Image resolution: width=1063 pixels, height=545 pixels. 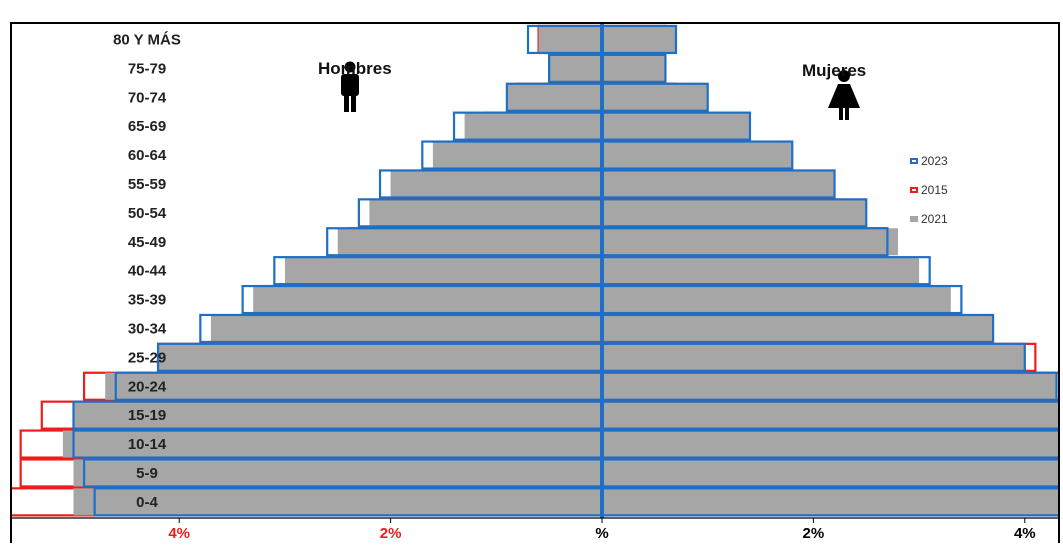 I want to click on legend-item-2021: 2021, so click(x=929, y=218).